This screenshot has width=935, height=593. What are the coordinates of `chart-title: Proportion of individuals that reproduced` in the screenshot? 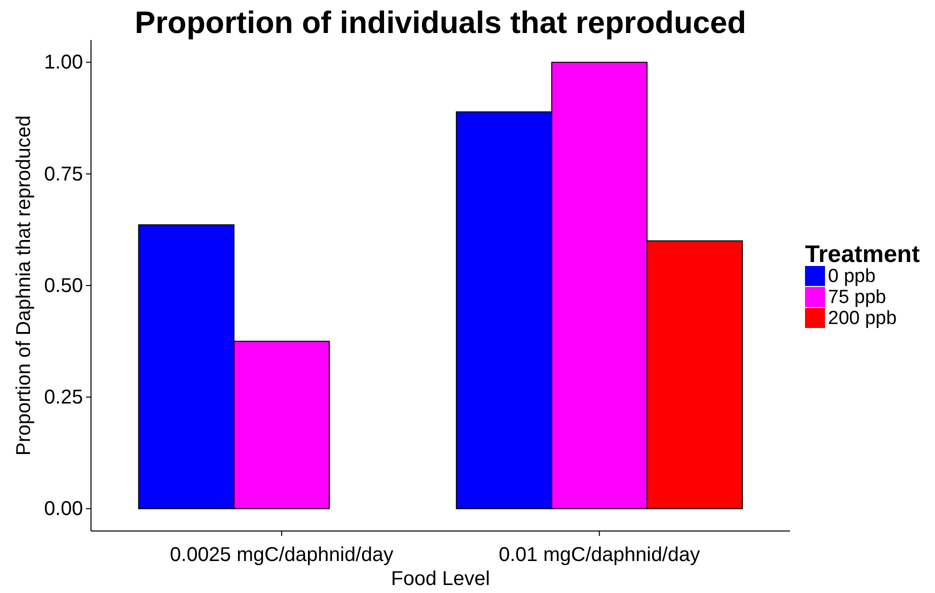 It's located at (440, 22).